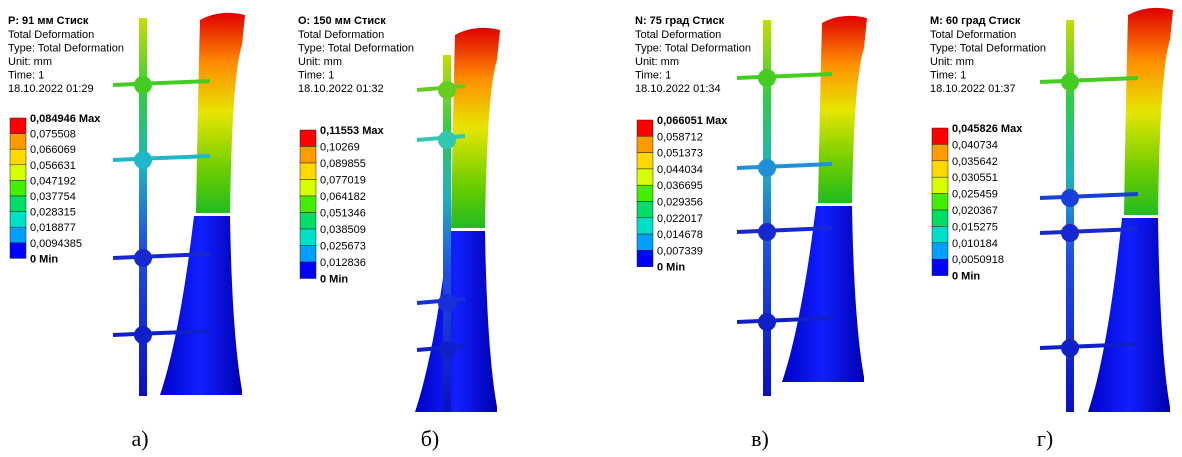 This screenshot has width=1182, height=457. I want to click on legend-label: 0,066051 Max, so click(692, 121).